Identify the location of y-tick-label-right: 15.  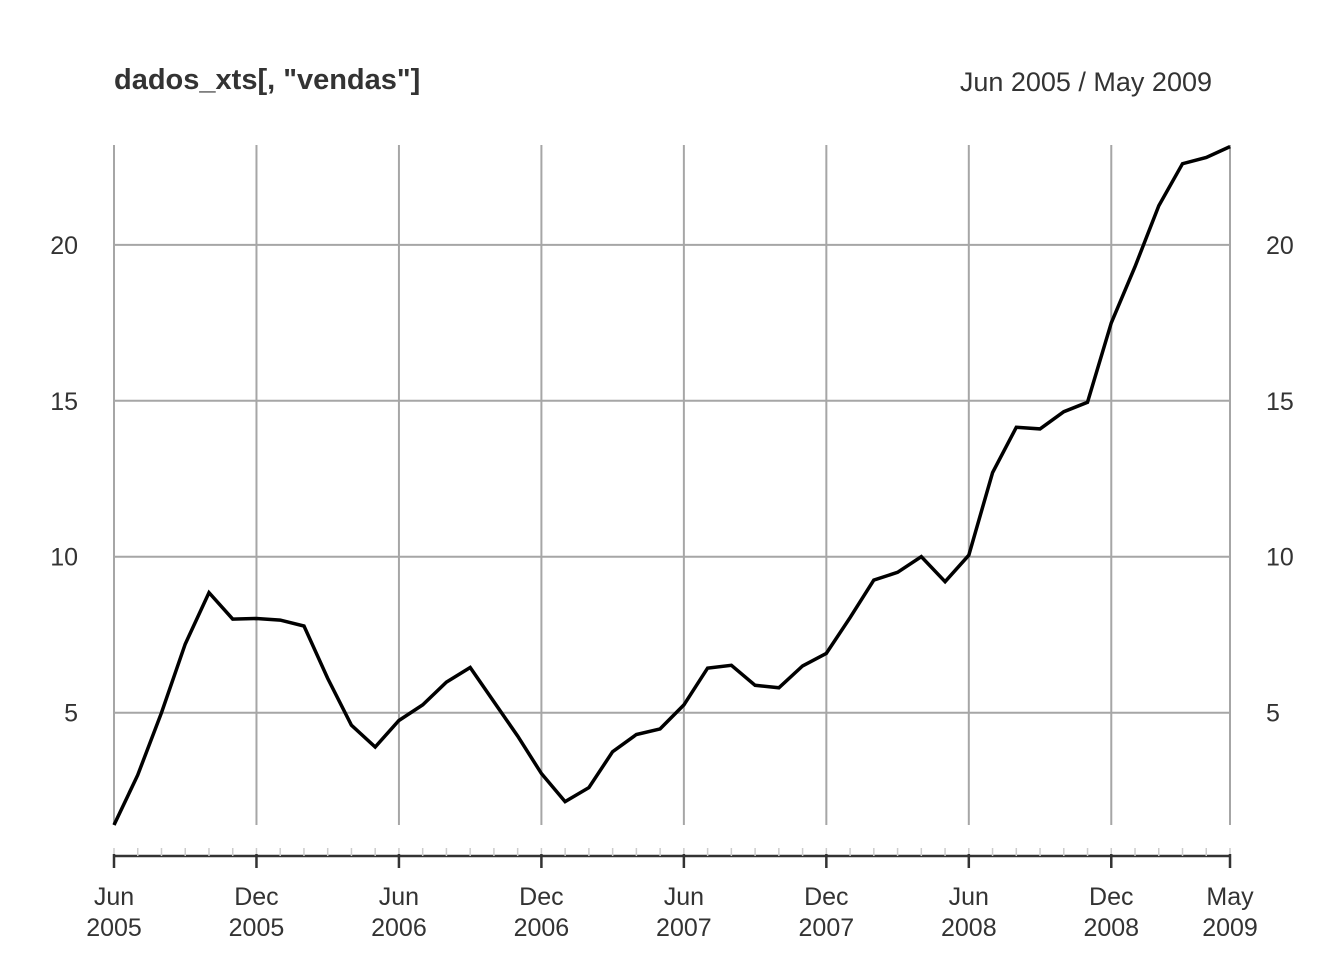
(1280, 402).